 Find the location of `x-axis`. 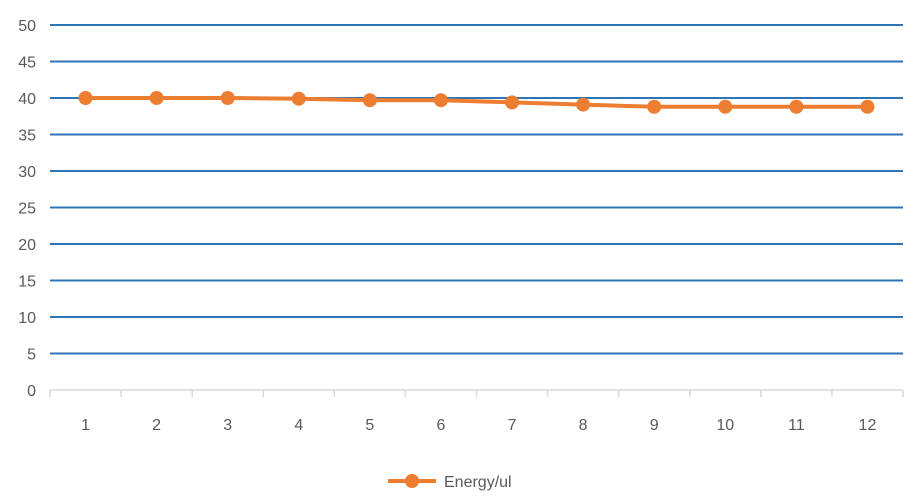

x-axis is located at coordinates (476, 393).